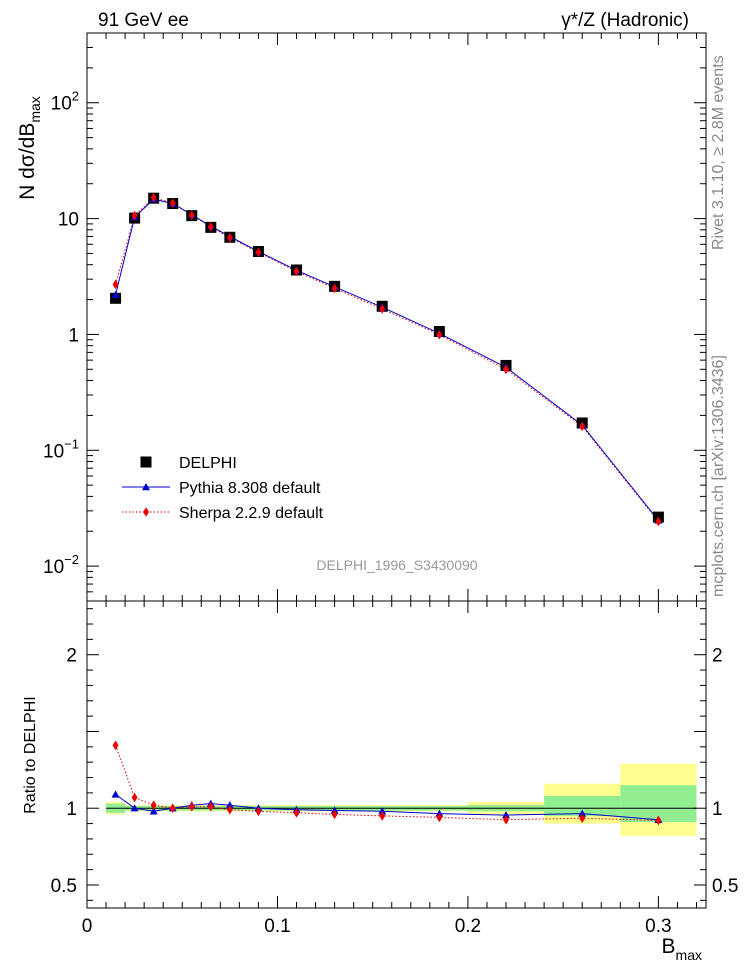 The height and width of the screenshot is (972, 746). I want to click on ratio-ylabel: Ratio to DELPHI, so click(30, 754).